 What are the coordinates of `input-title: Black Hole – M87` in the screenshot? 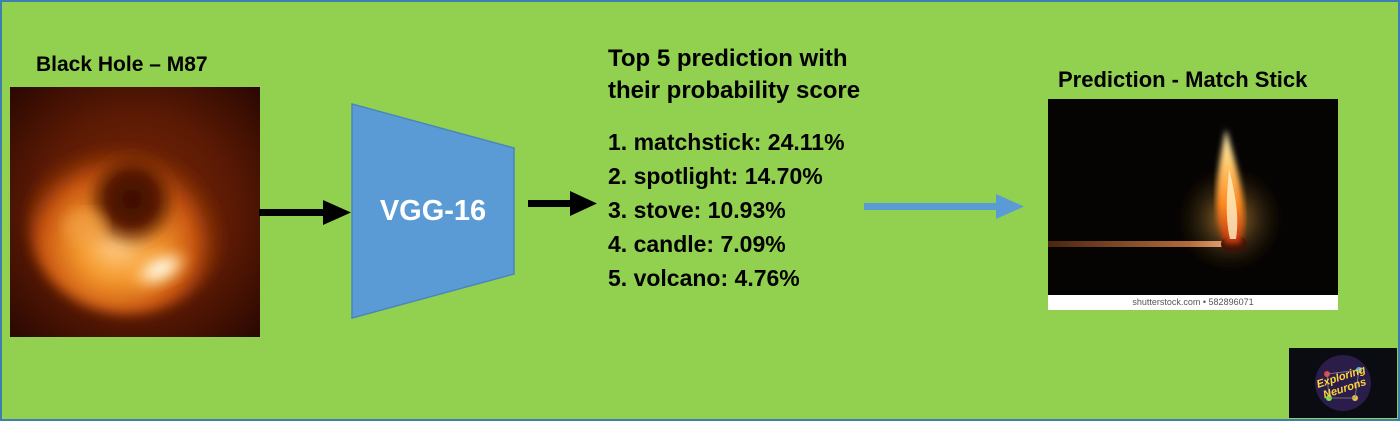 It's located at (122, 64).